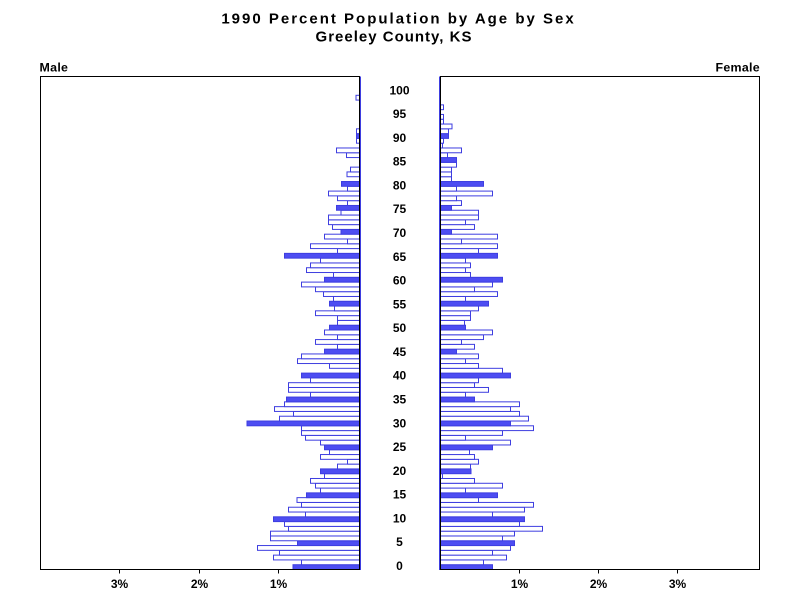 This screenshot has width=800, height=605. Describe the element at coordinates (400, 209) in the screenshot. I see `svg-text: 75` at that location.